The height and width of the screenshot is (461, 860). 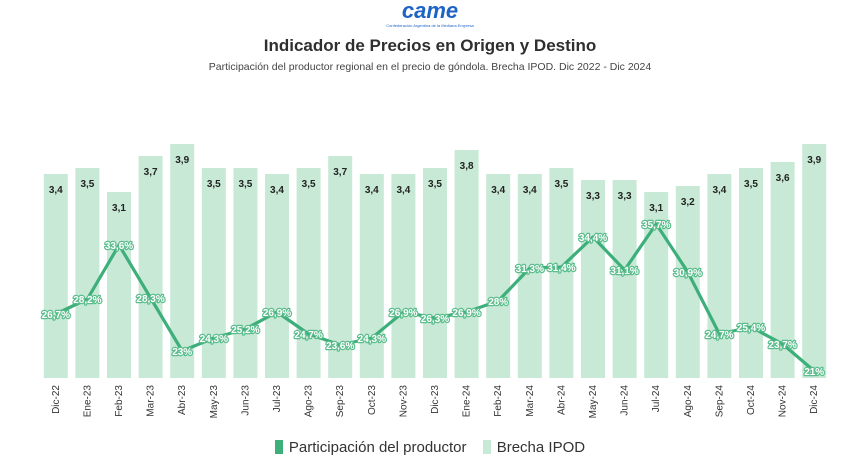 What do you see at coordinates (245, 400) in the screenshot?
I see `x-tick-Jun-23: Jun-23` at bounding box center [245, 400].